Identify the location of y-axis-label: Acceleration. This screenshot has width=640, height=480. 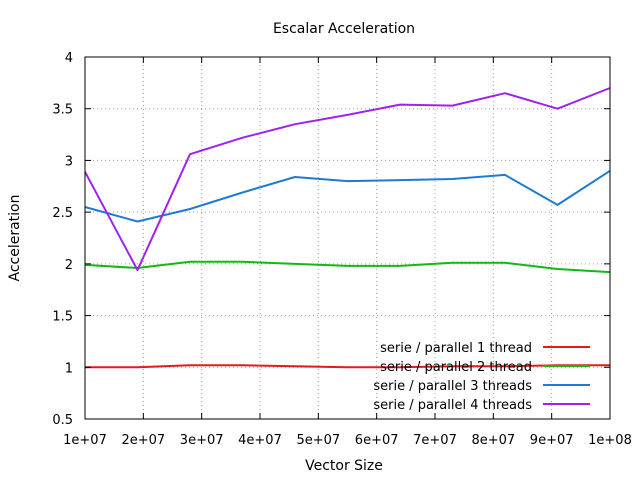
(15, 238).